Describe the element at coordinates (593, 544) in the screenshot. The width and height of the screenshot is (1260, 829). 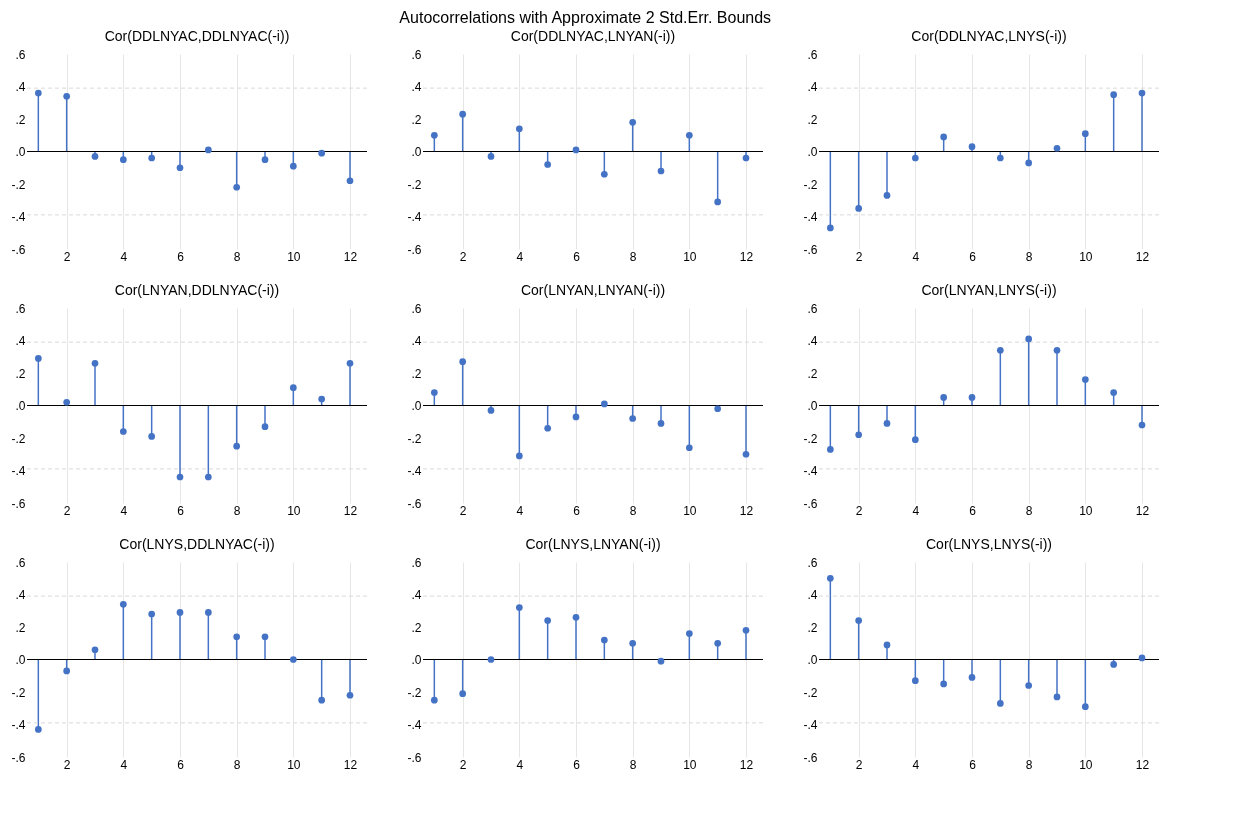
I see `chart-title: Cor(LNYS,LNYAN(-i))` at that location.